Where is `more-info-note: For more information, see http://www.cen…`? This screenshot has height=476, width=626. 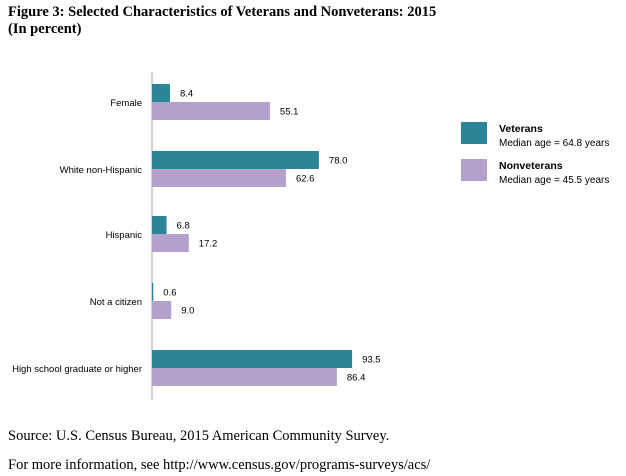 more-info-note: For more information, see http://www.cen… is located at coordinates (219, 465).